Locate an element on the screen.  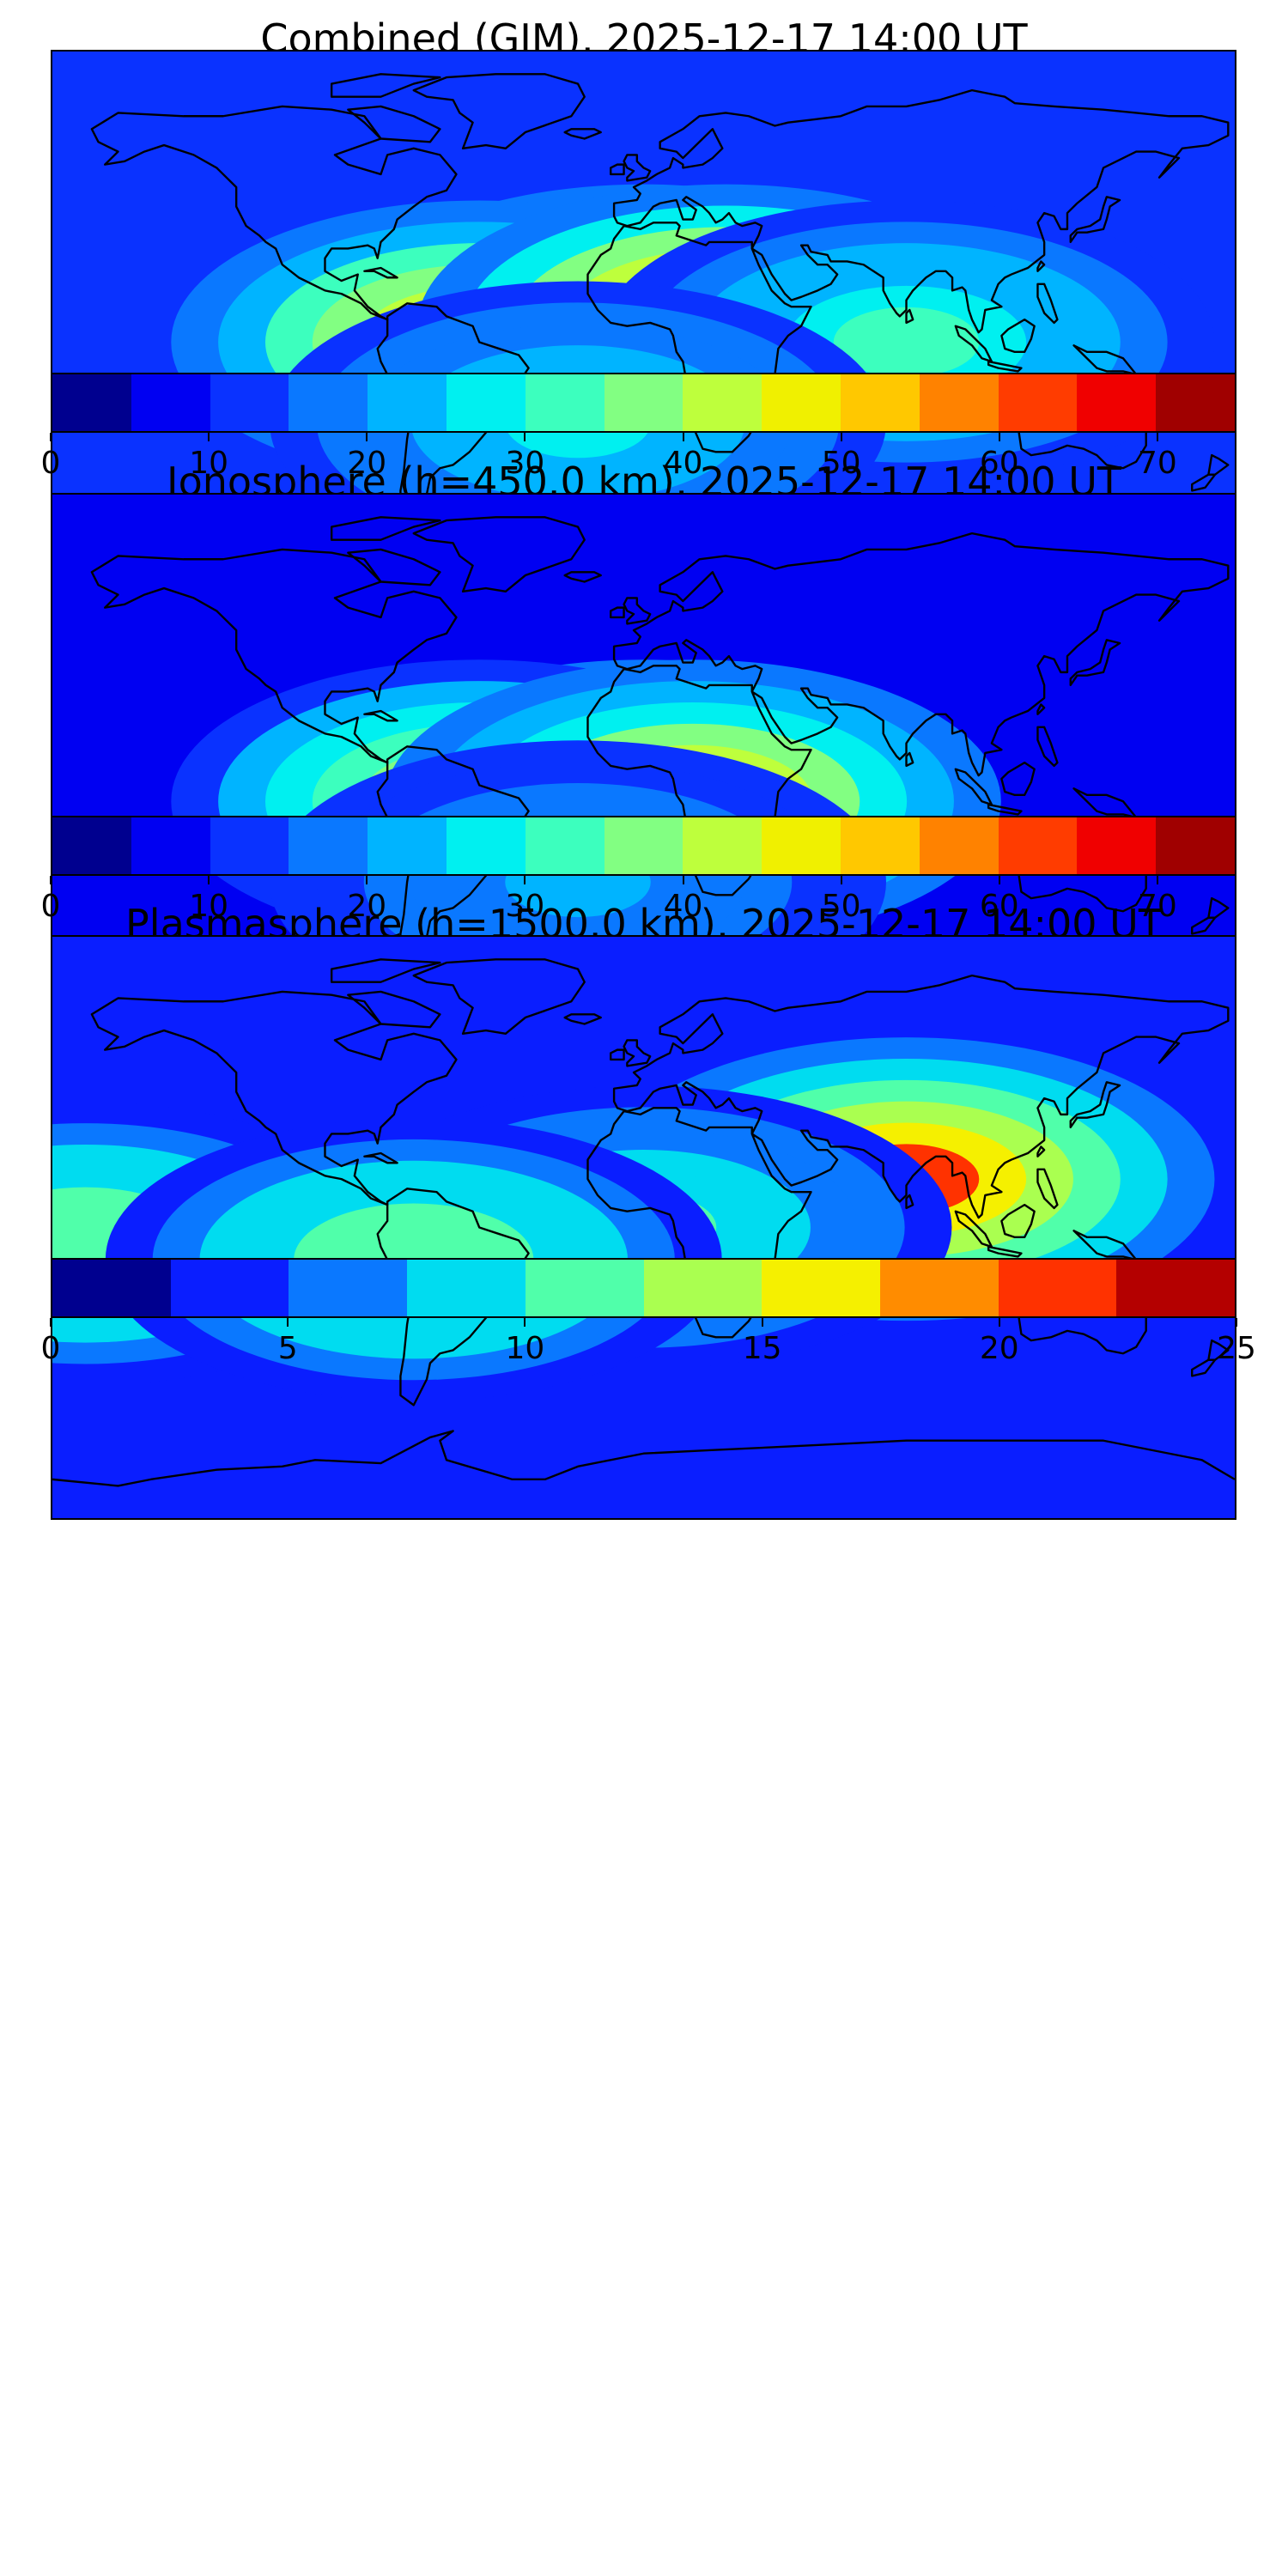
tick-label: 15 is located at coordinates (762, 1349).